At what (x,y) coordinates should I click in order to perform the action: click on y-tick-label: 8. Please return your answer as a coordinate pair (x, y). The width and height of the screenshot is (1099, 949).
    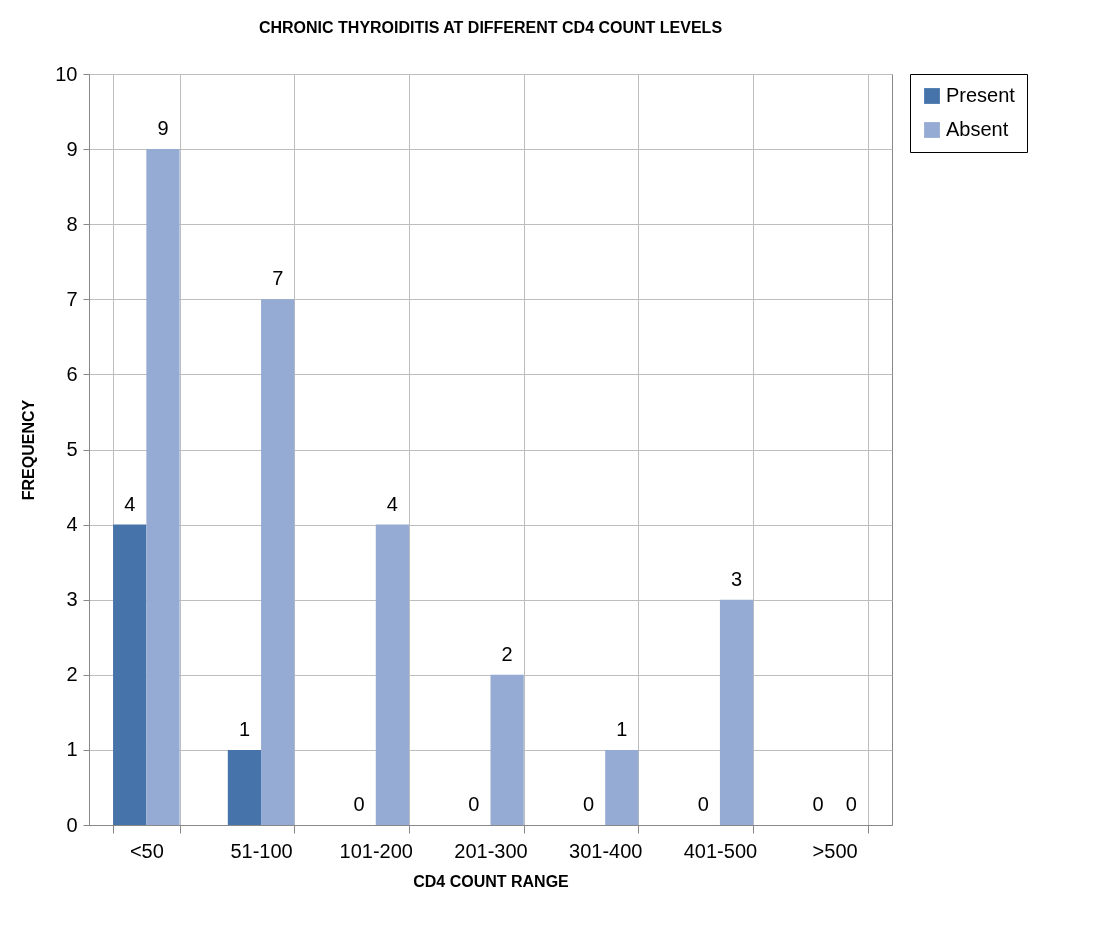
    Looking at the image, I should click on (72, 223).